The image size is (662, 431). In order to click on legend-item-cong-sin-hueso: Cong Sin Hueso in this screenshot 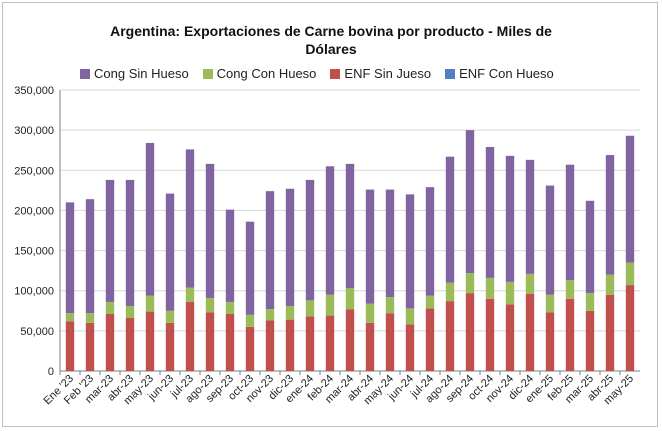, I will do `click(134, 73)`.